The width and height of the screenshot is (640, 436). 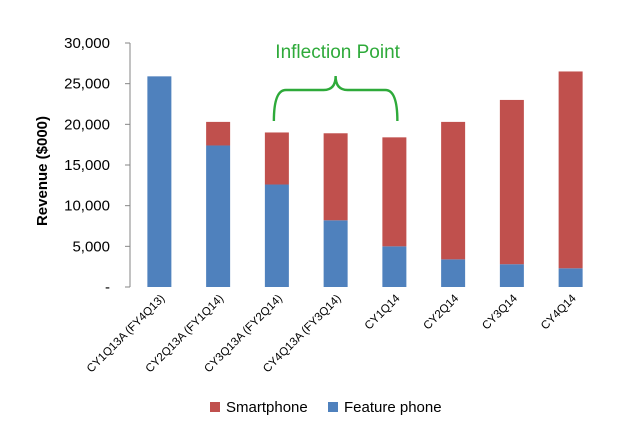 I want to click on y-tick-label: 10,000, so click(x=87, y=206).